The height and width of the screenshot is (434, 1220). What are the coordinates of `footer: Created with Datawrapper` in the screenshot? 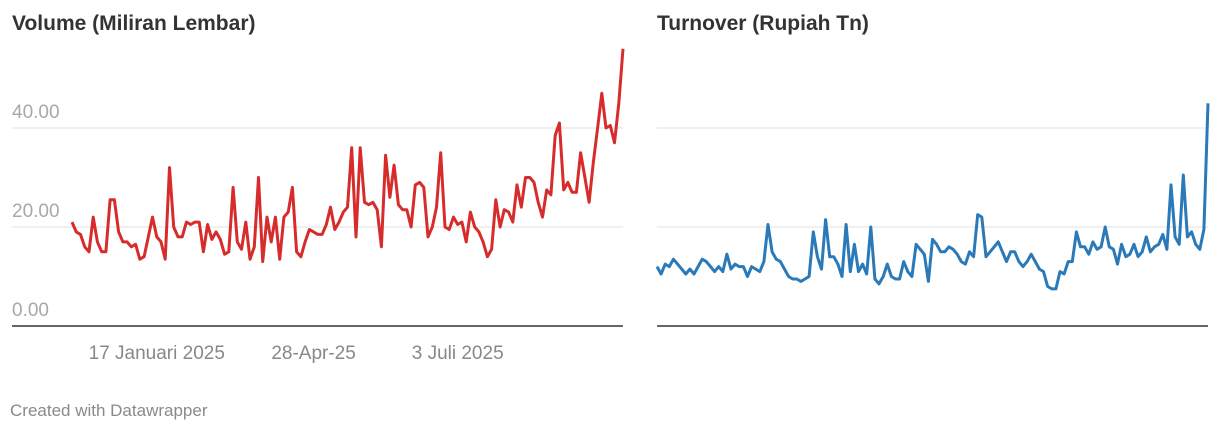 It's located at (109, 410).